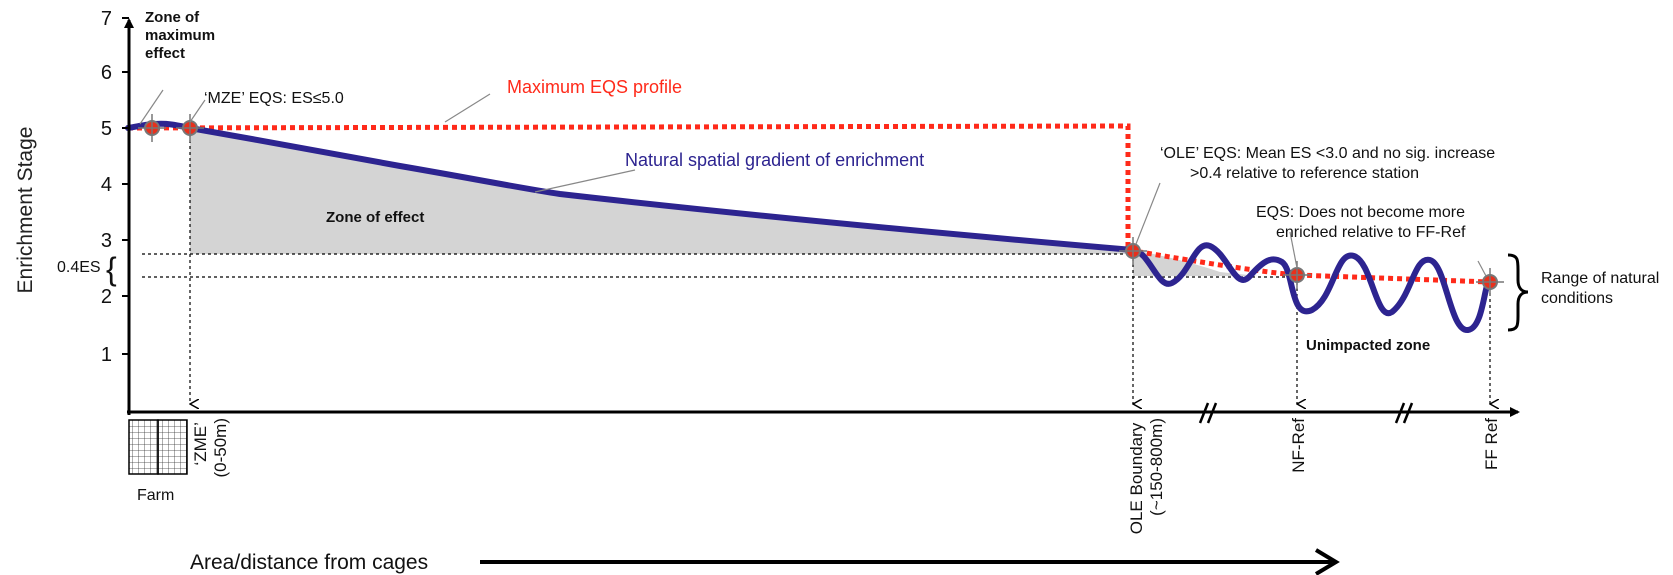  Describe the element at coordinates (111, 269) in the screenshot. I see `gap-brace-icon: {` at that location.